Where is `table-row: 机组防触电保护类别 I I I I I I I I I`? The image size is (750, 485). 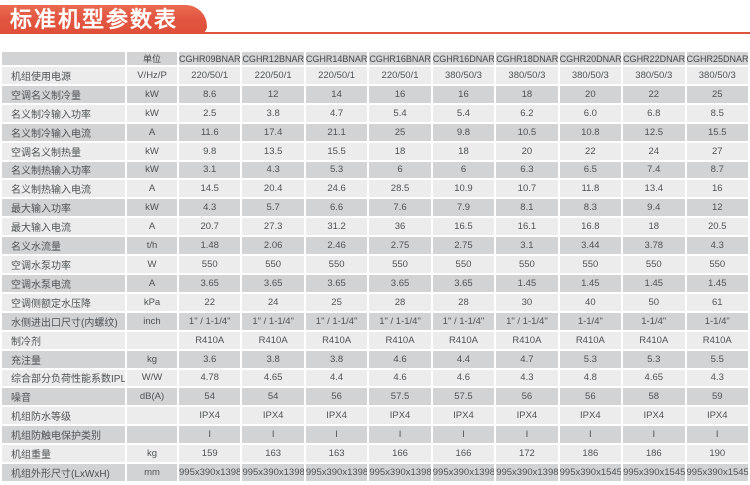 table-row: 机组防触电保护类别 I I I I I I I I I is located at coordinates (375, 435).